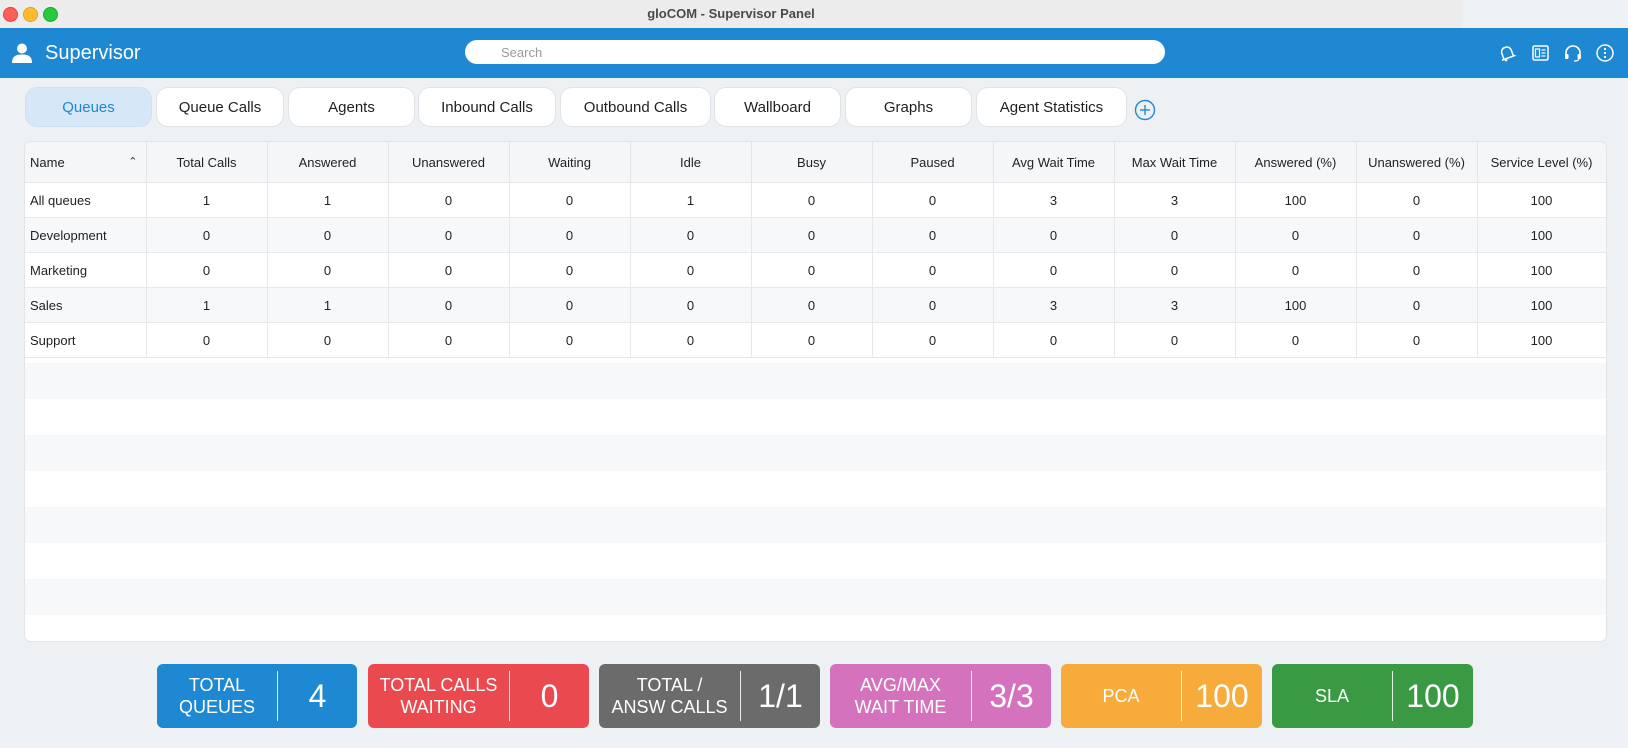 The image size is (1628, 748). What do you see at coordinates (328, 162) in the screenshot?
I see `column-header-answered: Answered` at bounding box center [328, 162].